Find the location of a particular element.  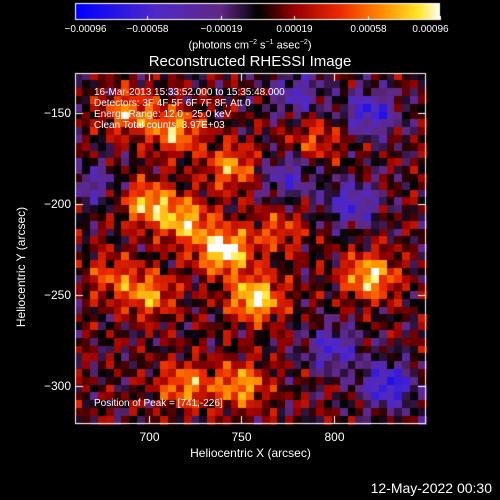

colorbar-units-label: (photons cm−2 s−1 asec−2) is located at coordinates (250, 45).